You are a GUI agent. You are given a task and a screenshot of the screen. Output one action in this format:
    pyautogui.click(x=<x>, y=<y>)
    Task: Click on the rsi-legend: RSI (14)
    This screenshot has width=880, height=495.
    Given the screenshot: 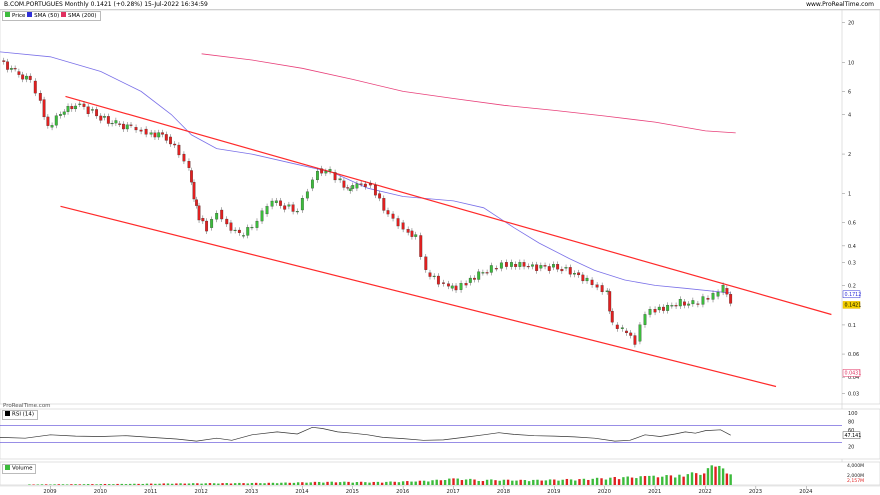 What is the action you would take?
    pyautogui.click(x=20, y=415)
    